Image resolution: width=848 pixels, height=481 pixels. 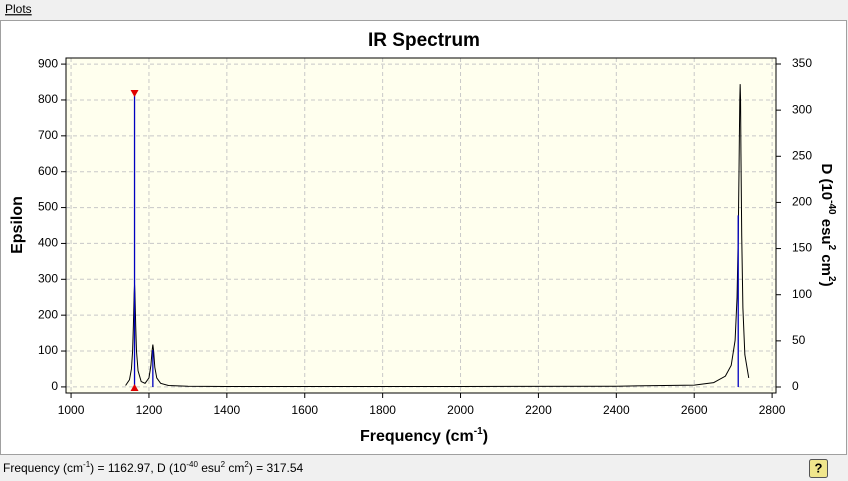 I want to click on chart-title: IR Spectrum, so click(x=424, y=40).